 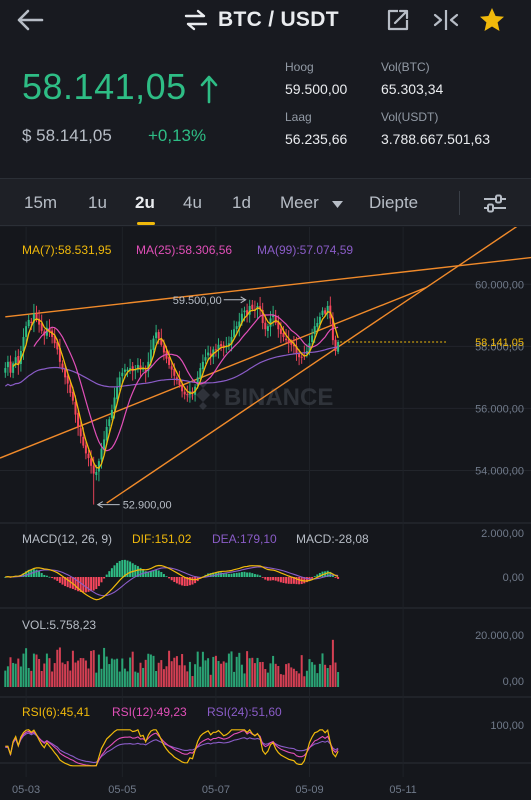 What do you see at coordinates (146, 223) in the screenshot?
I see `active-tab-indicator` at bounding box center [146, 223].